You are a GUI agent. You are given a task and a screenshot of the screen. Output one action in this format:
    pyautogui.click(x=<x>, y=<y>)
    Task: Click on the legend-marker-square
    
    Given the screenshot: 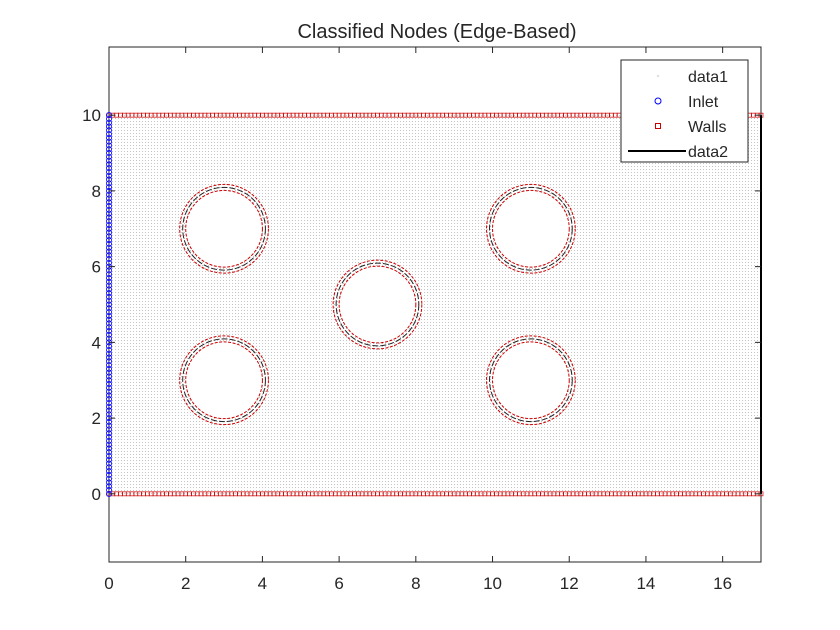 What is the action you would take?
    pyautogui.click(x=658, y=126)
    